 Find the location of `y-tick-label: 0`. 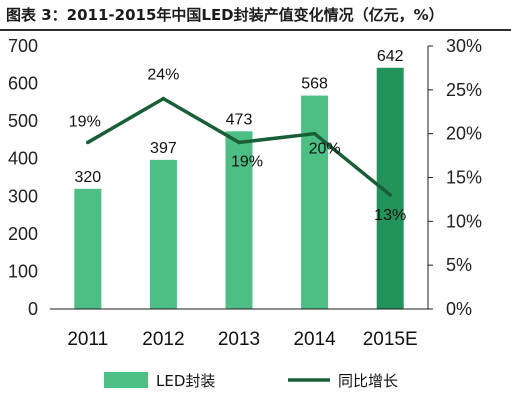

y-tick-label: 0 is located at coordinates (33, 309).